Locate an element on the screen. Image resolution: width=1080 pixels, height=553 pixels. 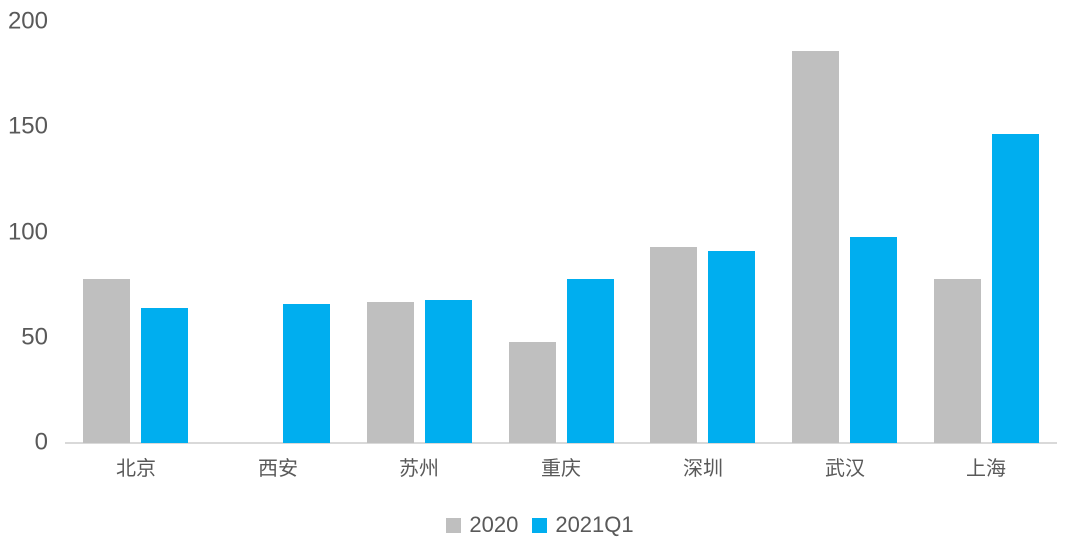
bar-2021Q1-西安 is located at coordinates (306, 373).